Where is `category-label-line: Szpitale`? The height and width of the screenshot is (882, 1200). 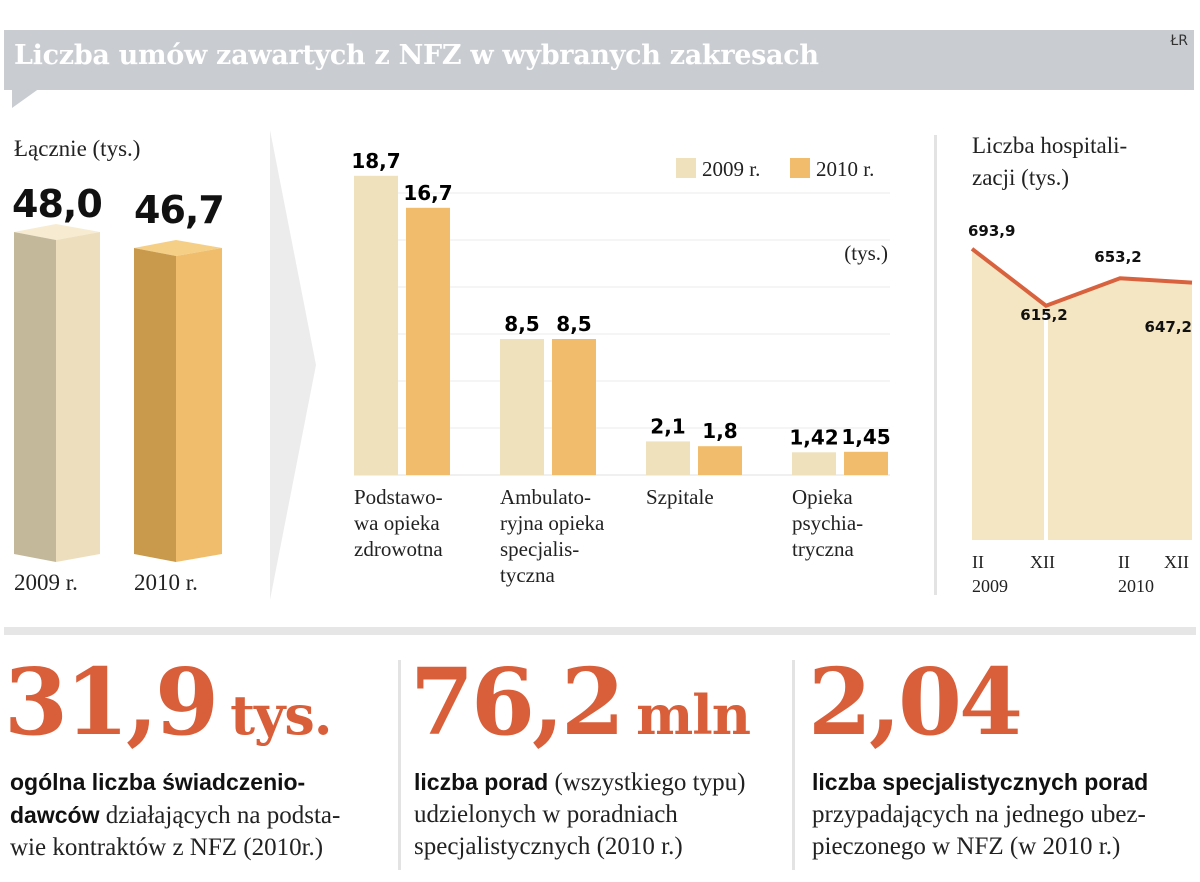
category-label-line: Szpitale is located at coordinates (680, 497).